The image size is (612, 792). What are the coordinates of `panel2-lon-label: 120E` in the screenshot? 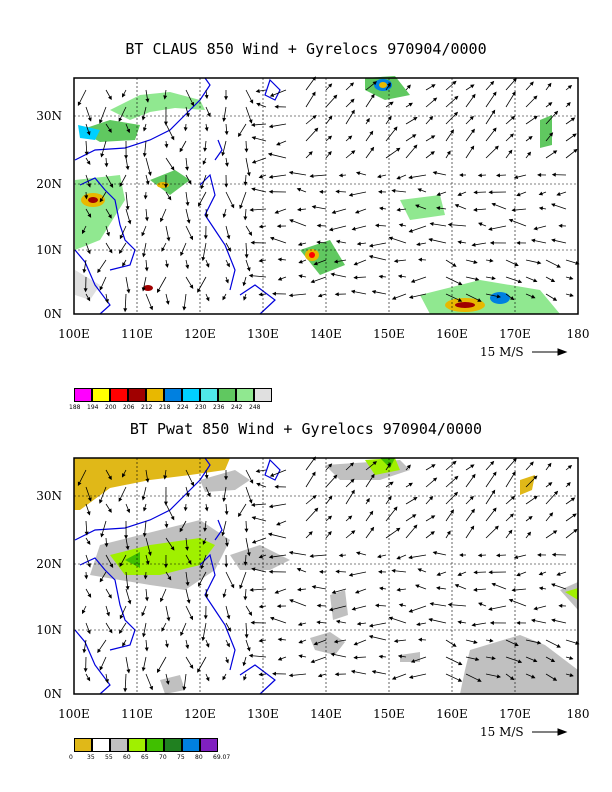 It's located at (200, 714).